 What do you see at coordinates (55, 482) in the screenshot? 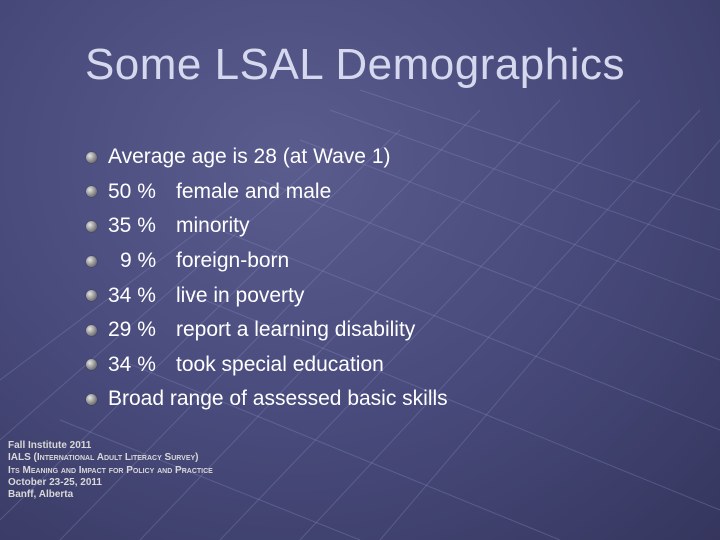
I see `footer-line: October 23-25, 2011` at bounding box center [55, 482].